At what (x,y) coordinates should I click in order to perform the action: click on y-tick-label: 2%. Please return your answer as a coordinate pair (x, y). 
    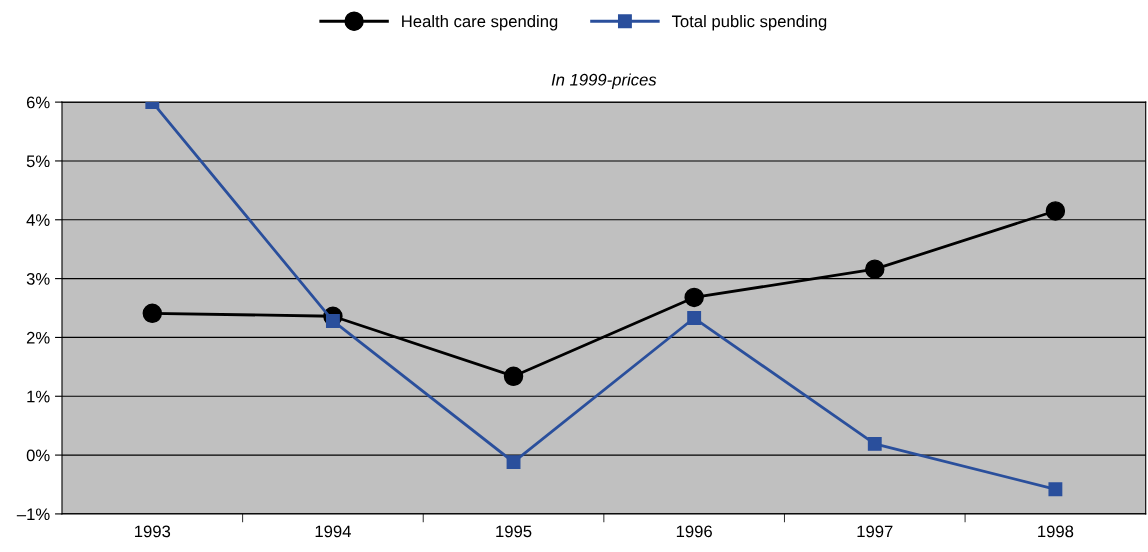
    Looking at the image, I should click on (38, 337).